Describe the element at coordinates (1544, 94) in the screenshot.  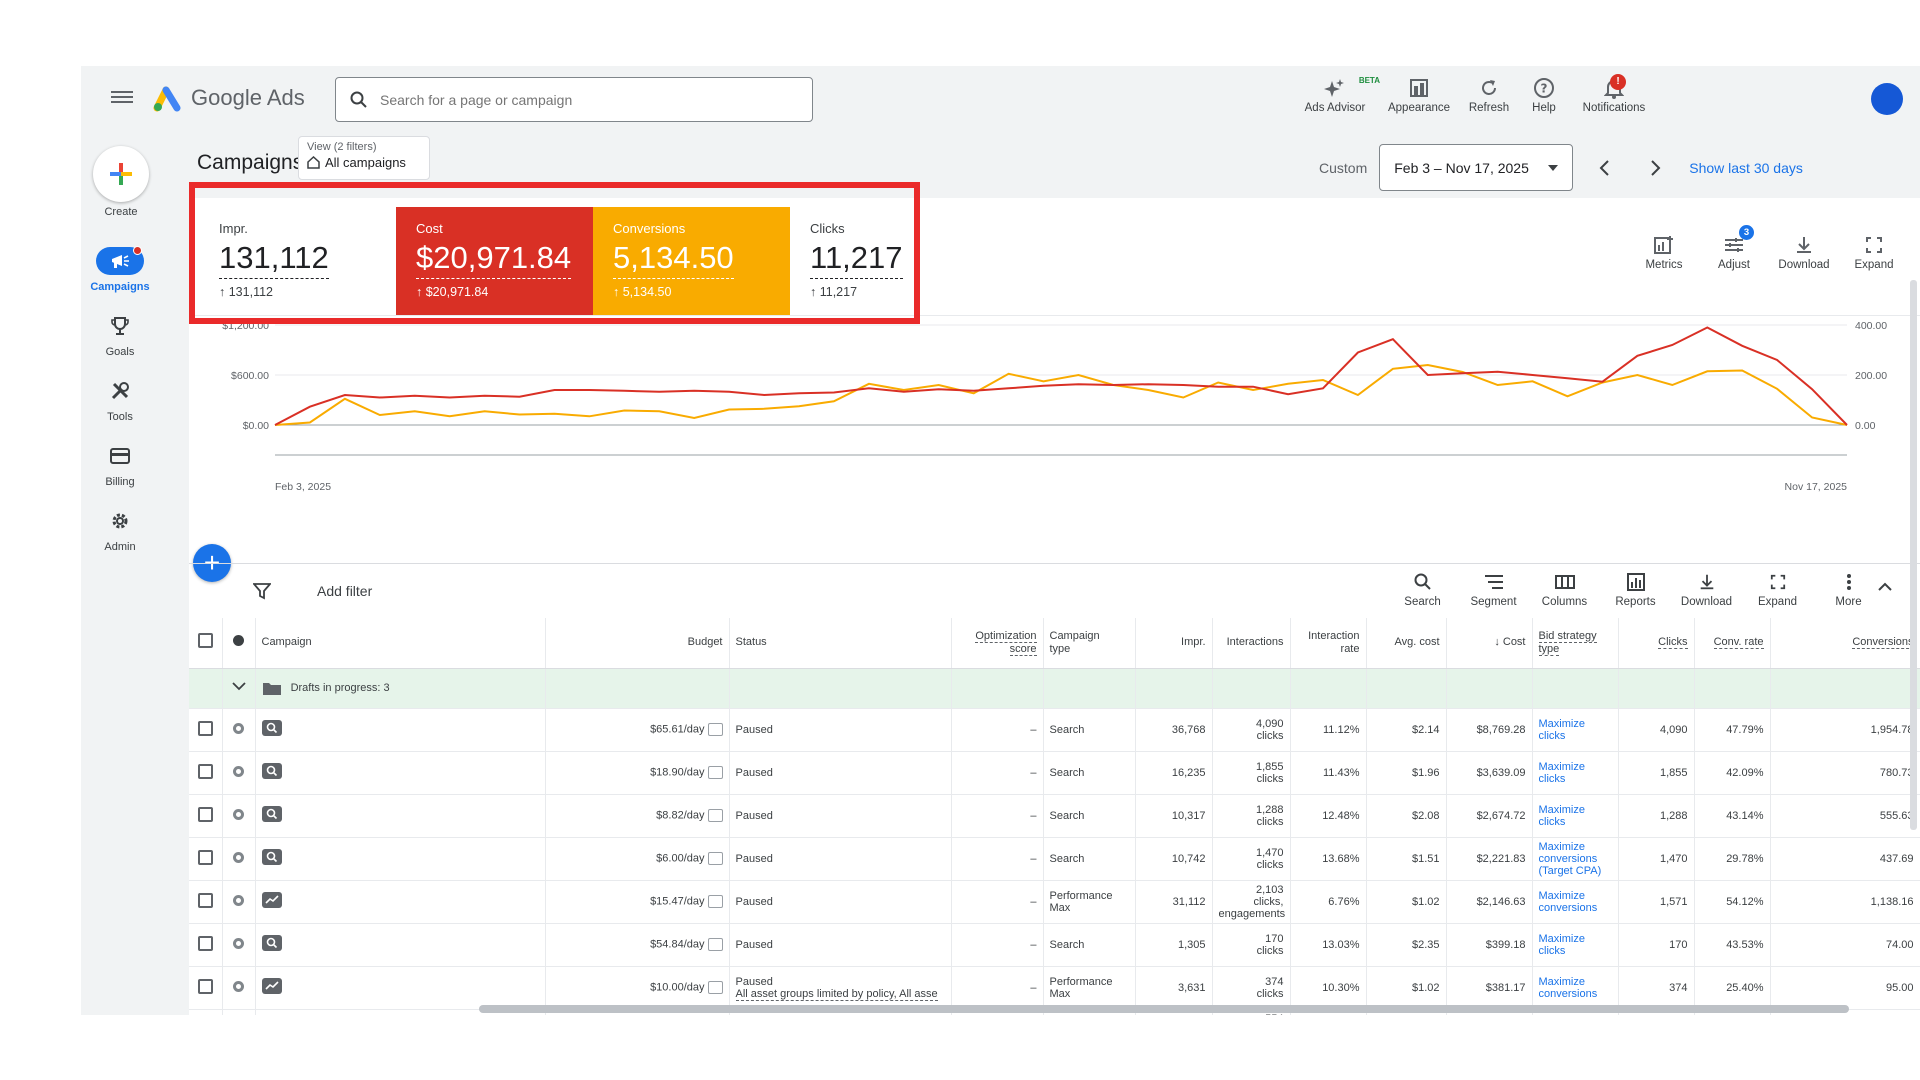
I see `help-button: ? Help` at that location.